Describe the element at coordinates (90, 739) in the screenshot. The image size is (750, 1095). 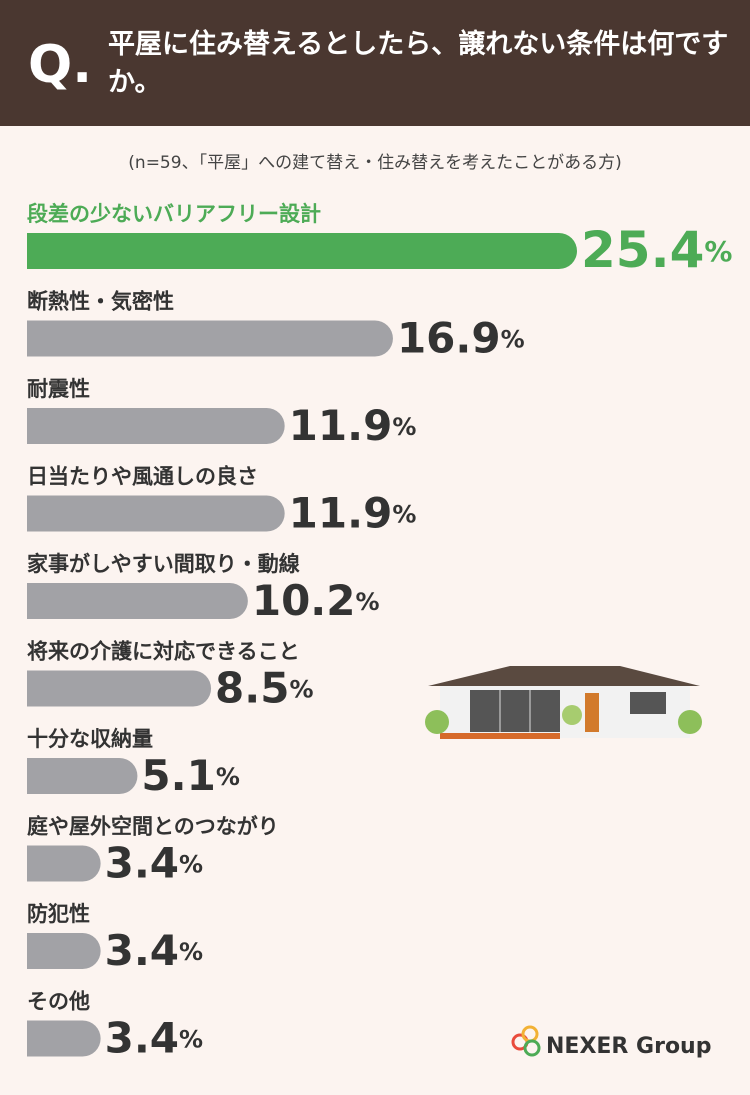
I see `category-label: 十分な収納量` at that location.